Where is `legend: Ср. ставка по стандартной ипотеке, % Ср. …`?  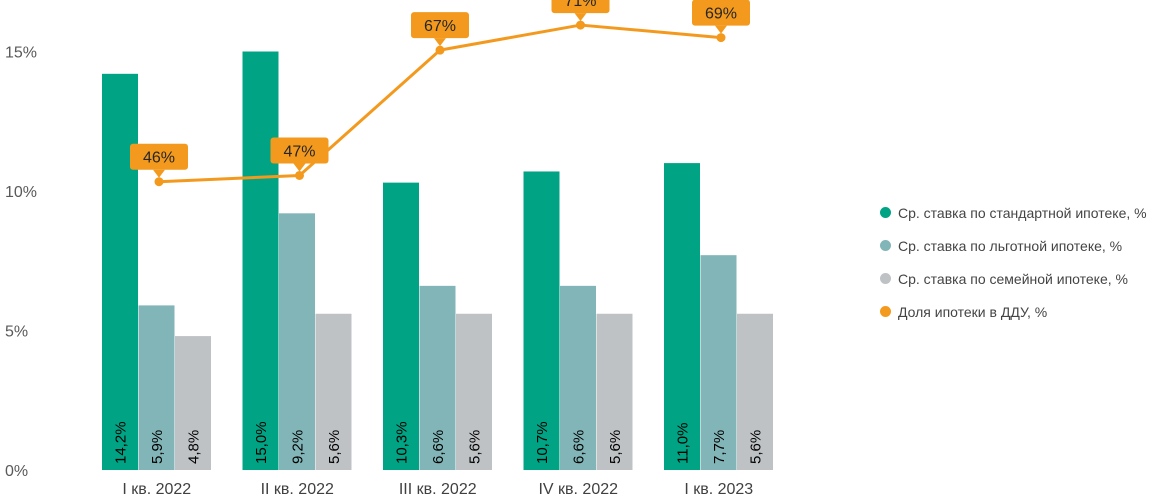
legend: Ср. ставка по стандартной ипотеке, % Ср. … is located at coordinates (1025, 262).